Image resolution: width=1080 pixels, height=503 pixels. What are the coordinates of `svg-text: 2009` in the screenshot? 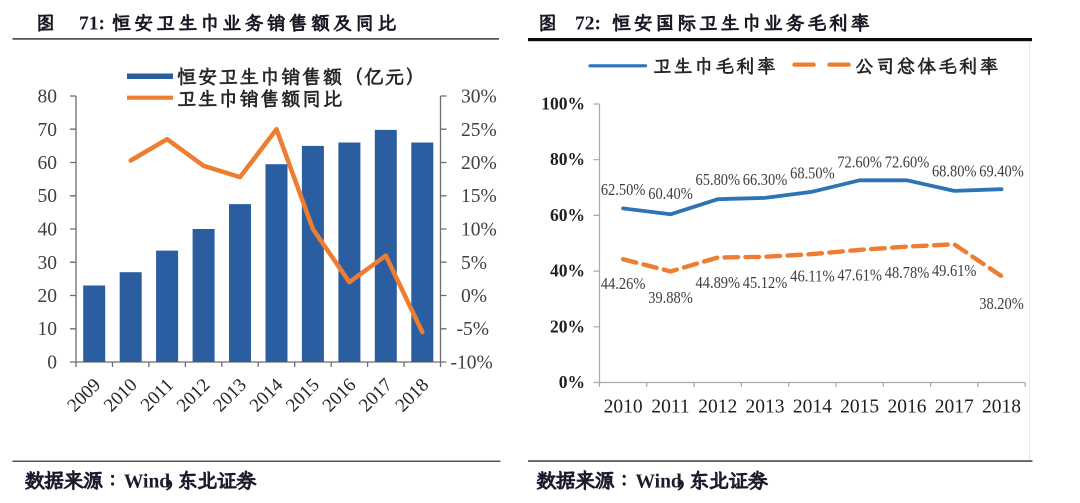 It's located at (84, 396).